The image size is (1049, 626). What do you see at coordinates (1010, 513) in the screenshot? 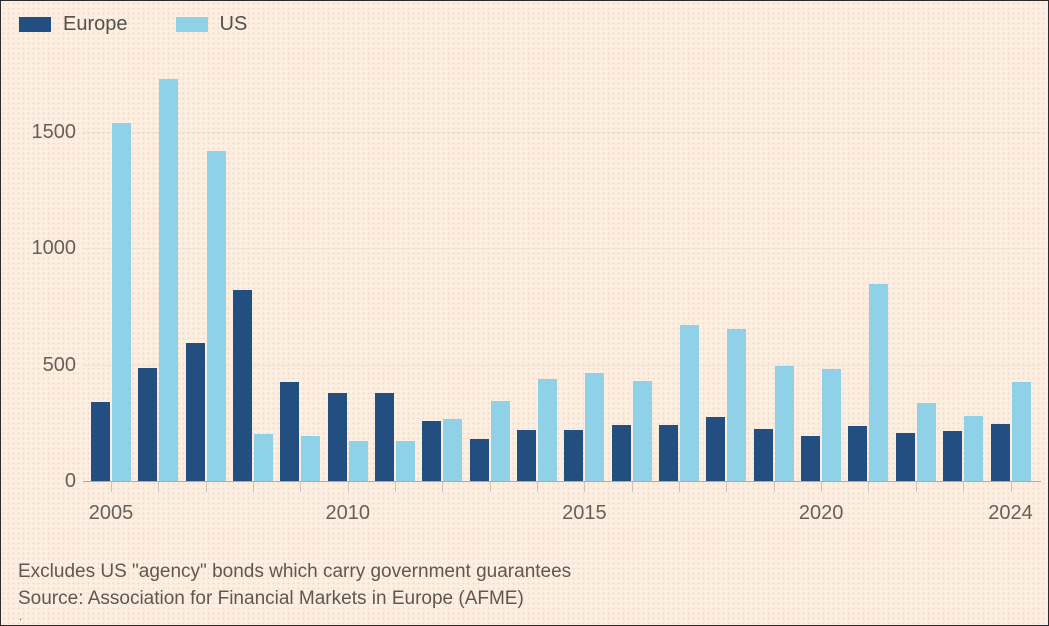
I see `x-axis-label-2024: 2024` at bounding box center [1010, 513].